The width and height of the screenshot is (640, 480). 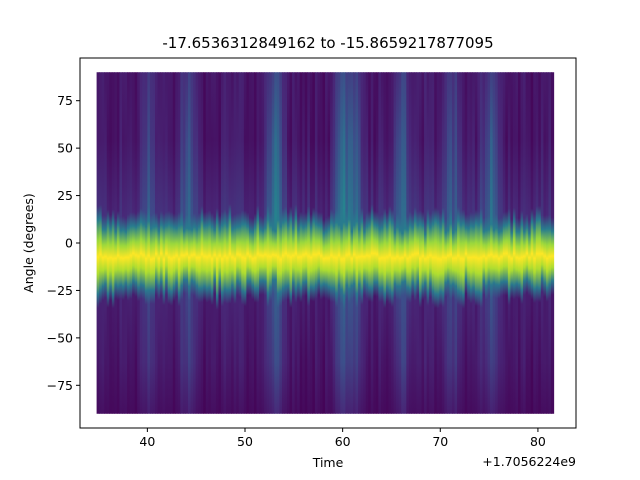 I want to click on x-tick-label: 50, so click(x=245, y=441).